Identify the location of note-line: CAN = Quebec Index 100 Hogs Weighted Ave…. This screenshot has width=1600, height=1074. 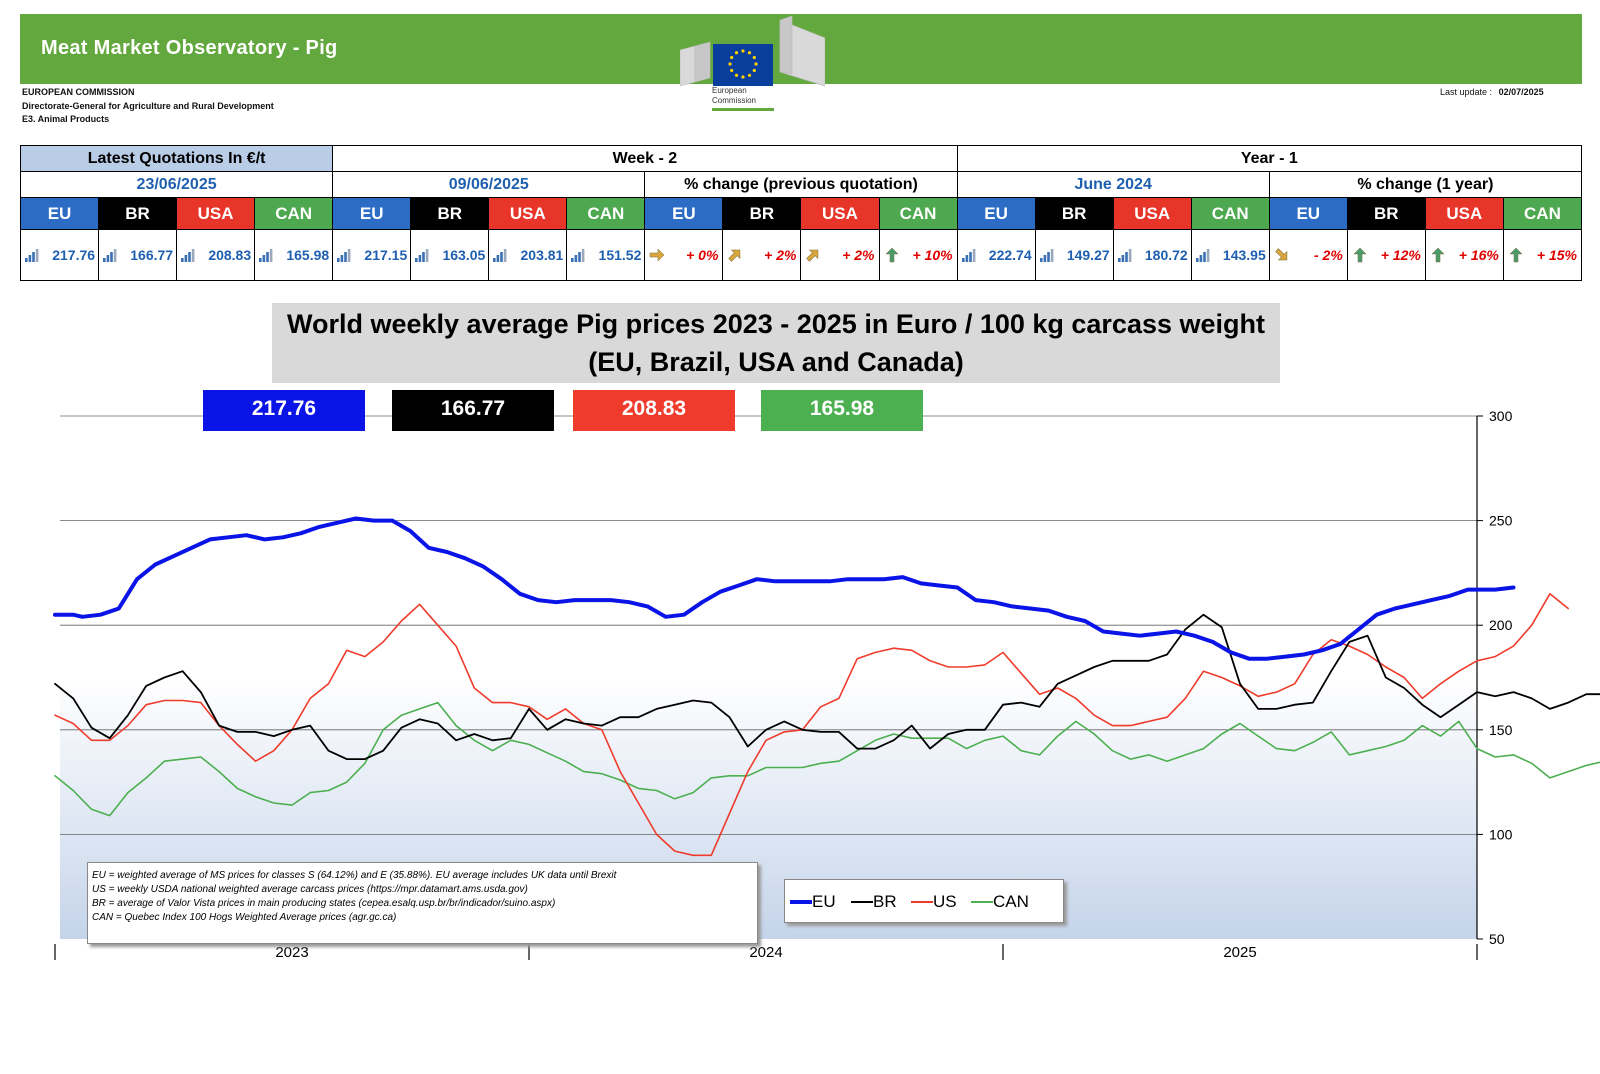
(244, 917).